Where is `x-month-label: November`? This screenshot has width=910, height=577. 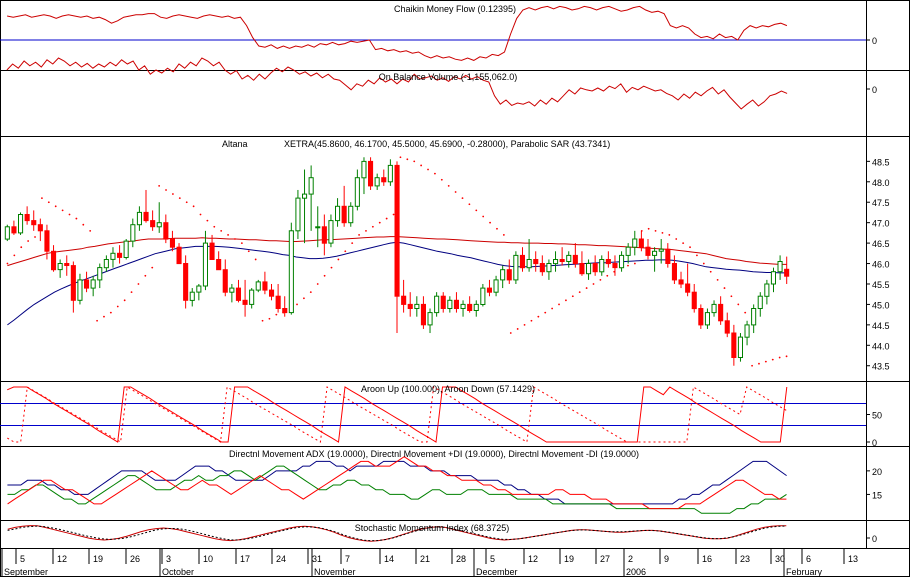
x-month-label: November is located at coordinates (335, 572).